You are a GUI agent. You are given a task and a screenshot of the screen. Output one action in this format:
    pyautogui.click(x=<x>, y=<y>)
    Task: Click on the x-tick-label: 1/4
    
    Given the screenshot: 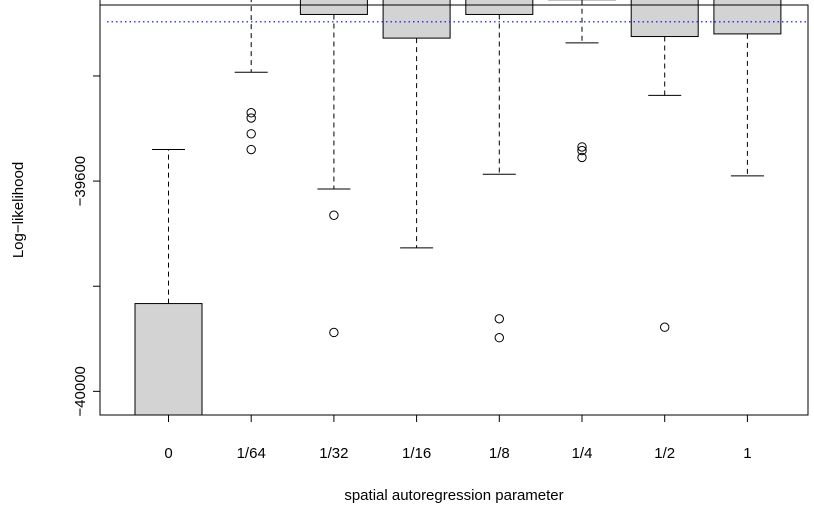 What is the action you would take?
    pyautogui.click(x=582, y=453)
    